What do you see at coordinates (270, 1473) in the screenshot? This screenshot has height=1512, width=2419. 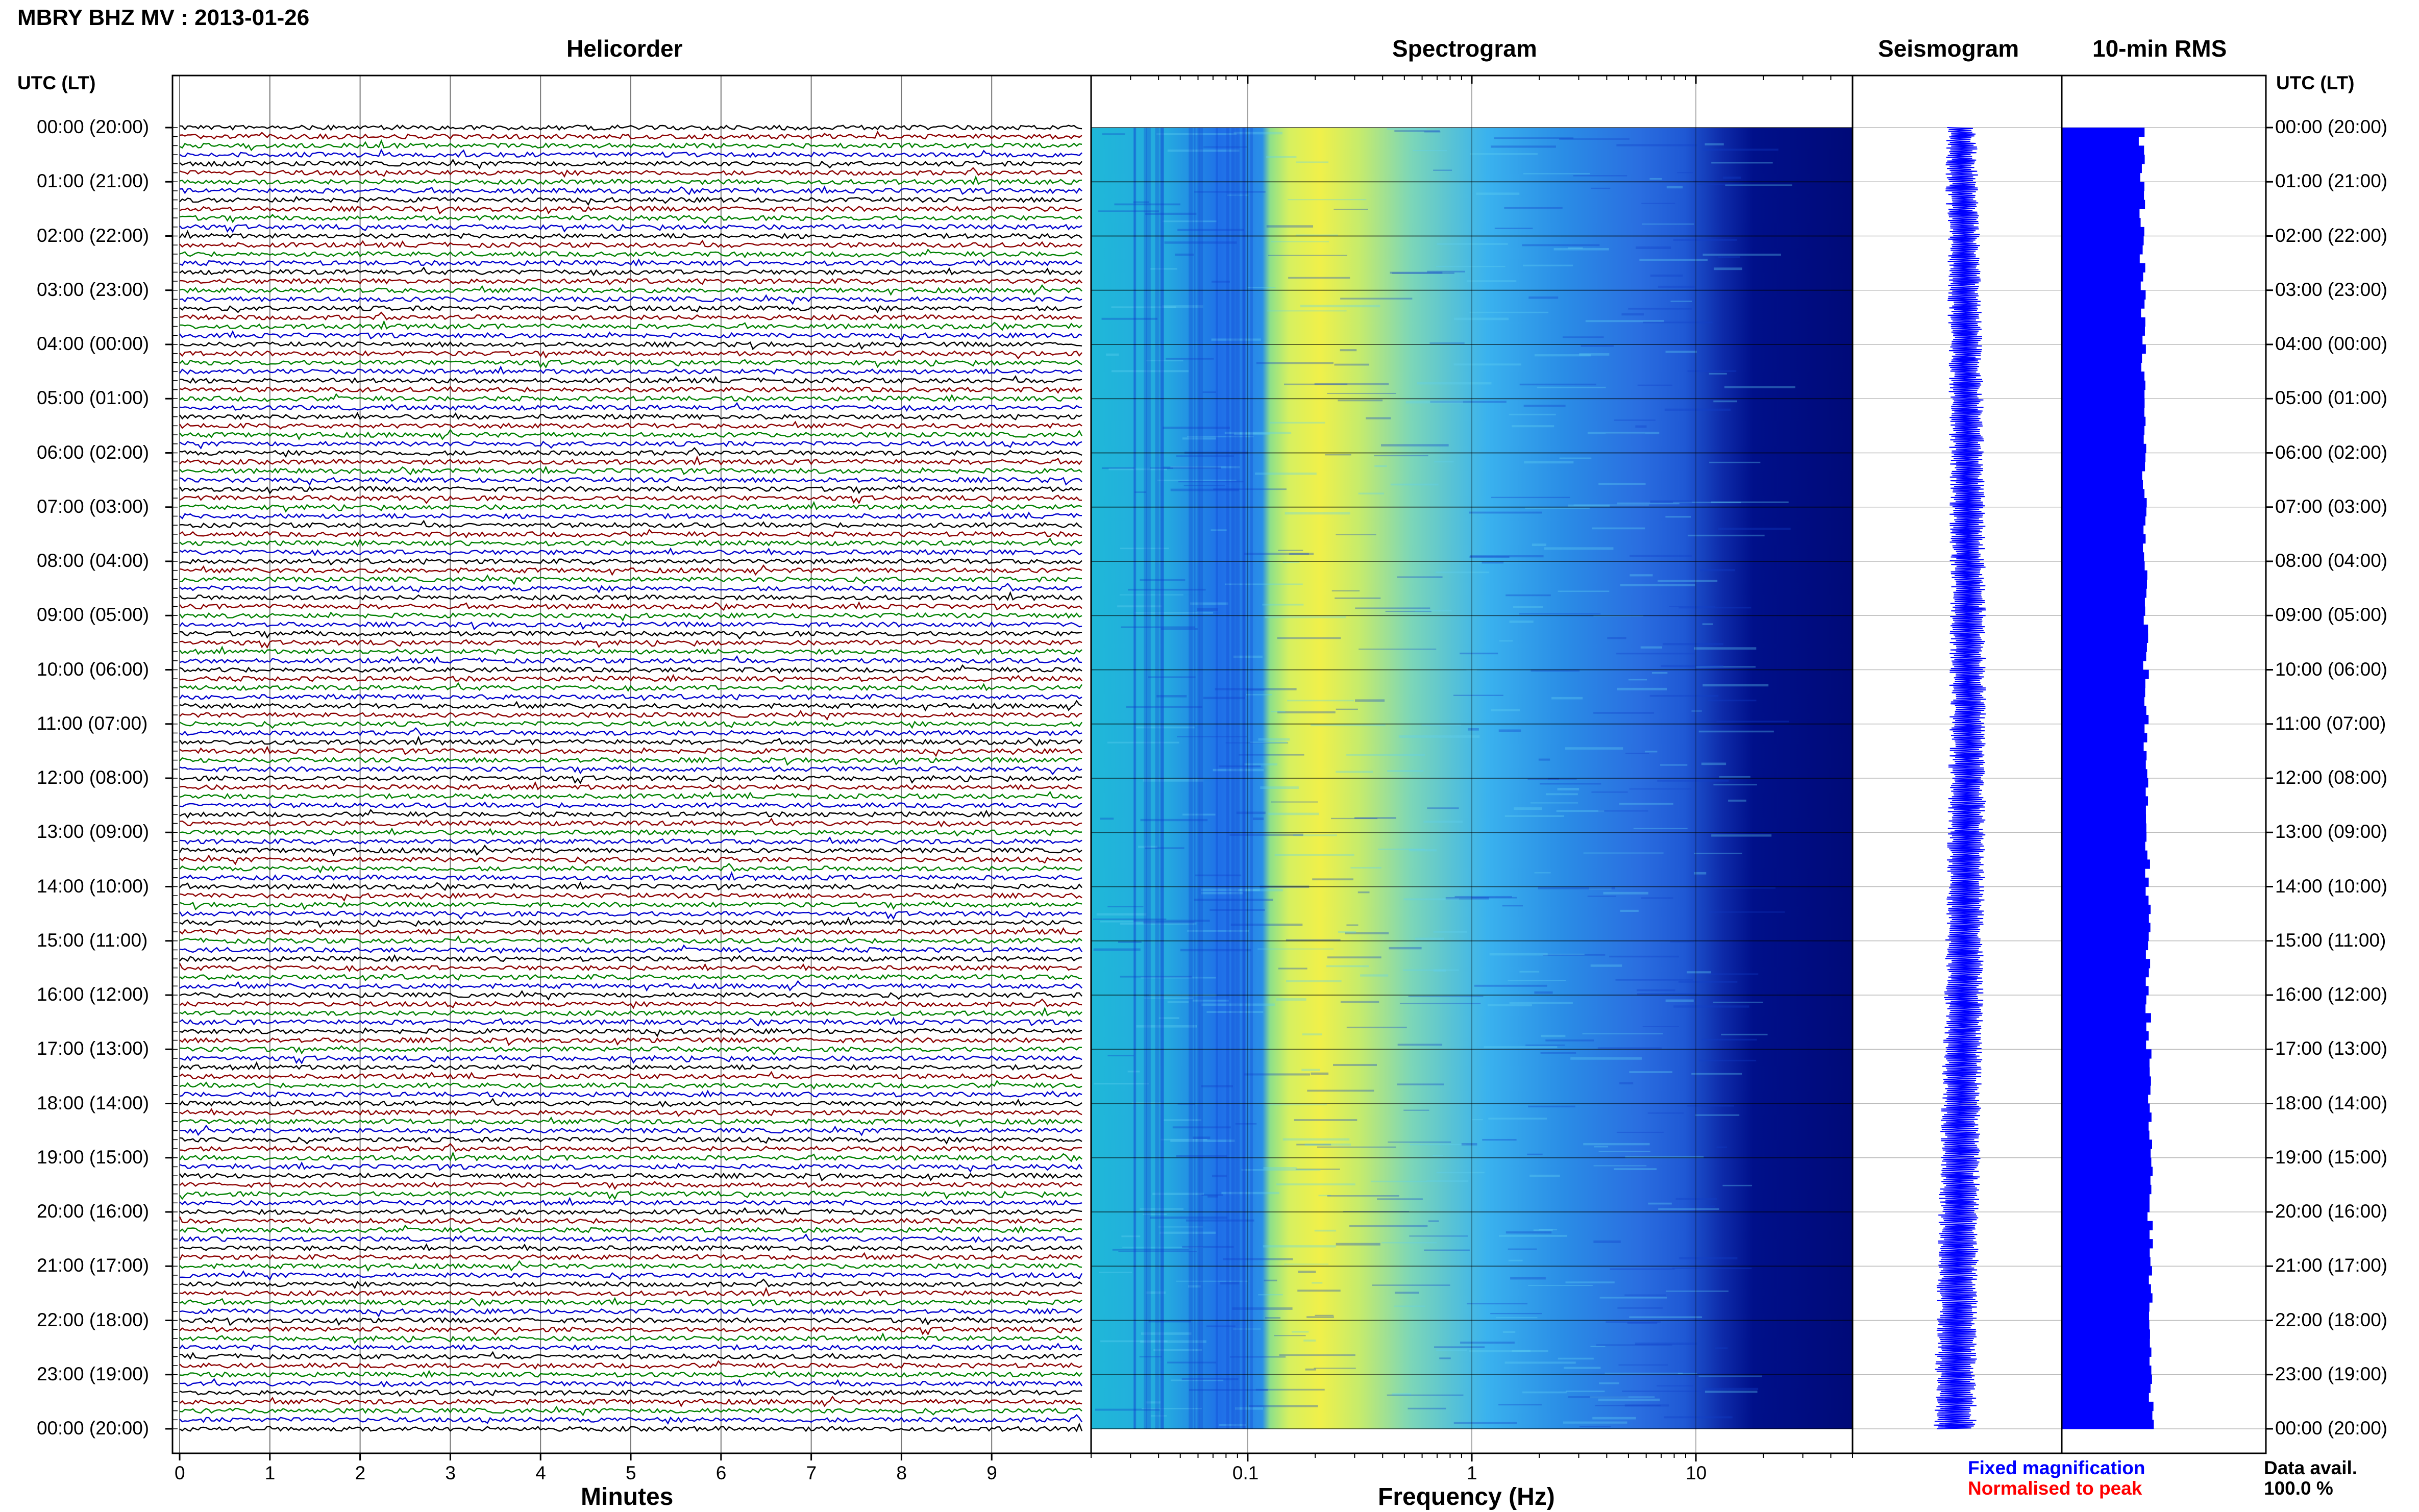 I see `helicorder-x-tick-label: 1` at bounding box center [270, 1473].